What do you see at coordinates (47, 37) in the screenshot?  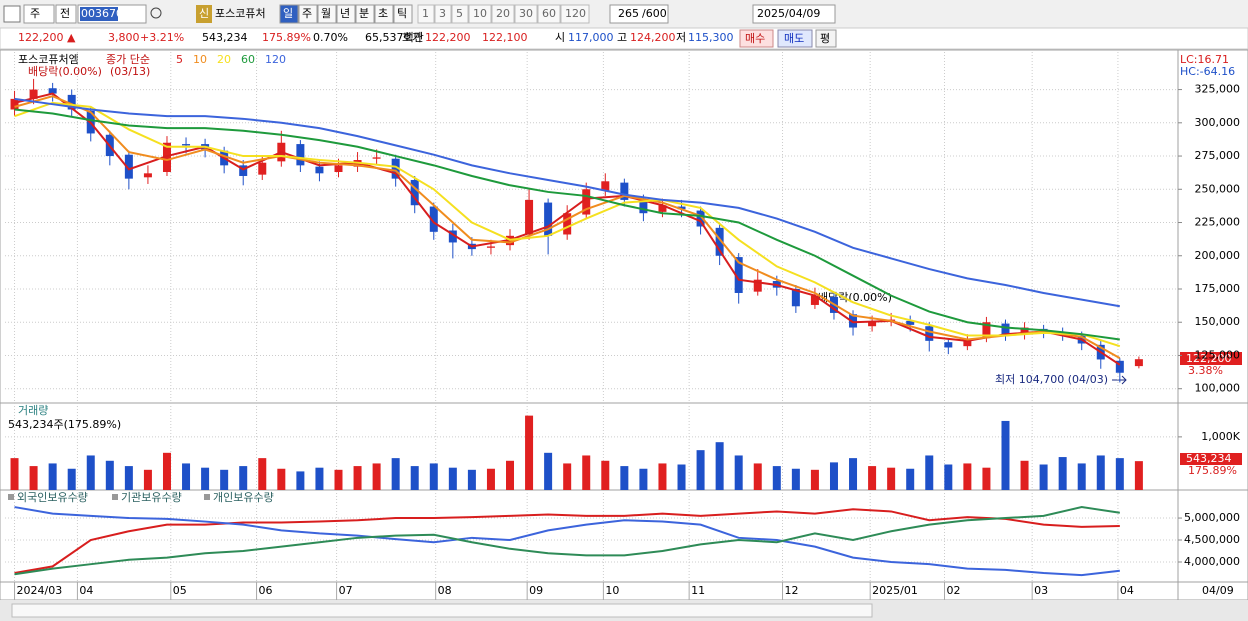 I see `price: 122,200 ▲` at bounding box center [47, 37].